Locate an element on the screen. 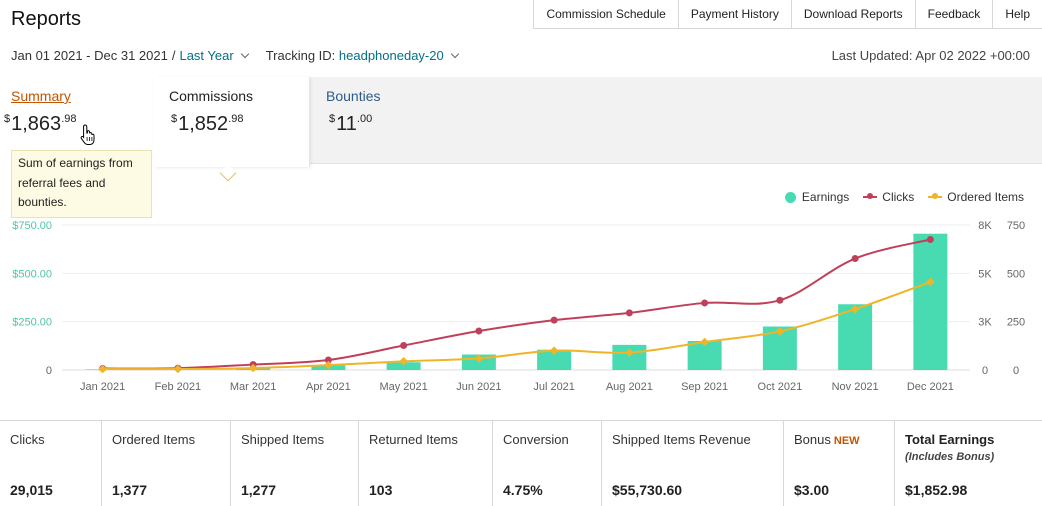 The height and width of the screenshot is (506, 1042). legend-clicks-label: Clicks is located at coordinates (898, 197).